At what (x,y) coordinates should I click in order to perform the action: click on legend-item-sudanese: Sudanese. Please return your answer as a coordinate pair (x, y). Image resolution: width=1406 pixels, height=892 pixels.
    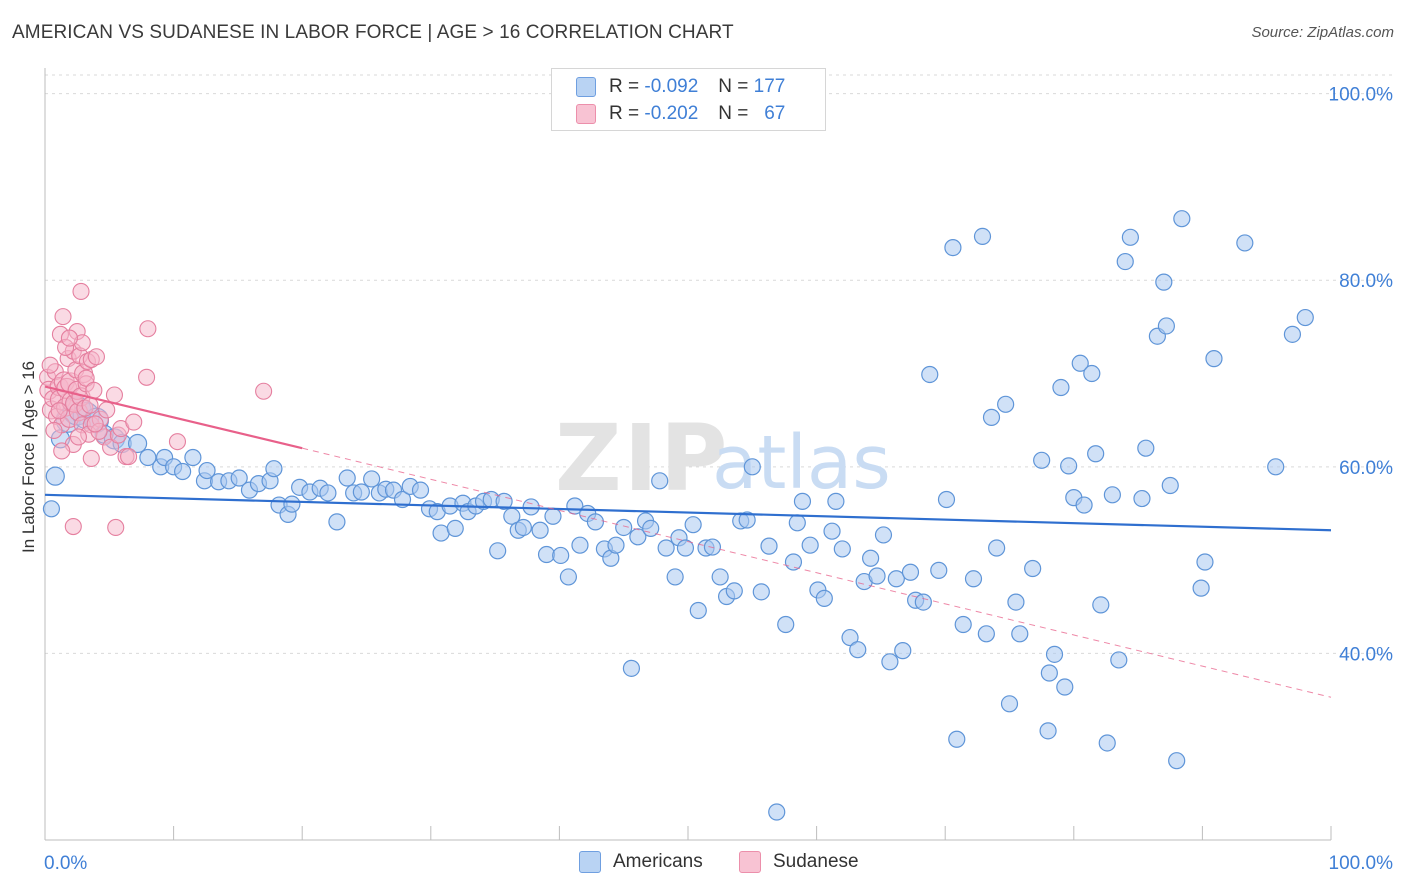
    Looking at the image, I should click on (799, 862).